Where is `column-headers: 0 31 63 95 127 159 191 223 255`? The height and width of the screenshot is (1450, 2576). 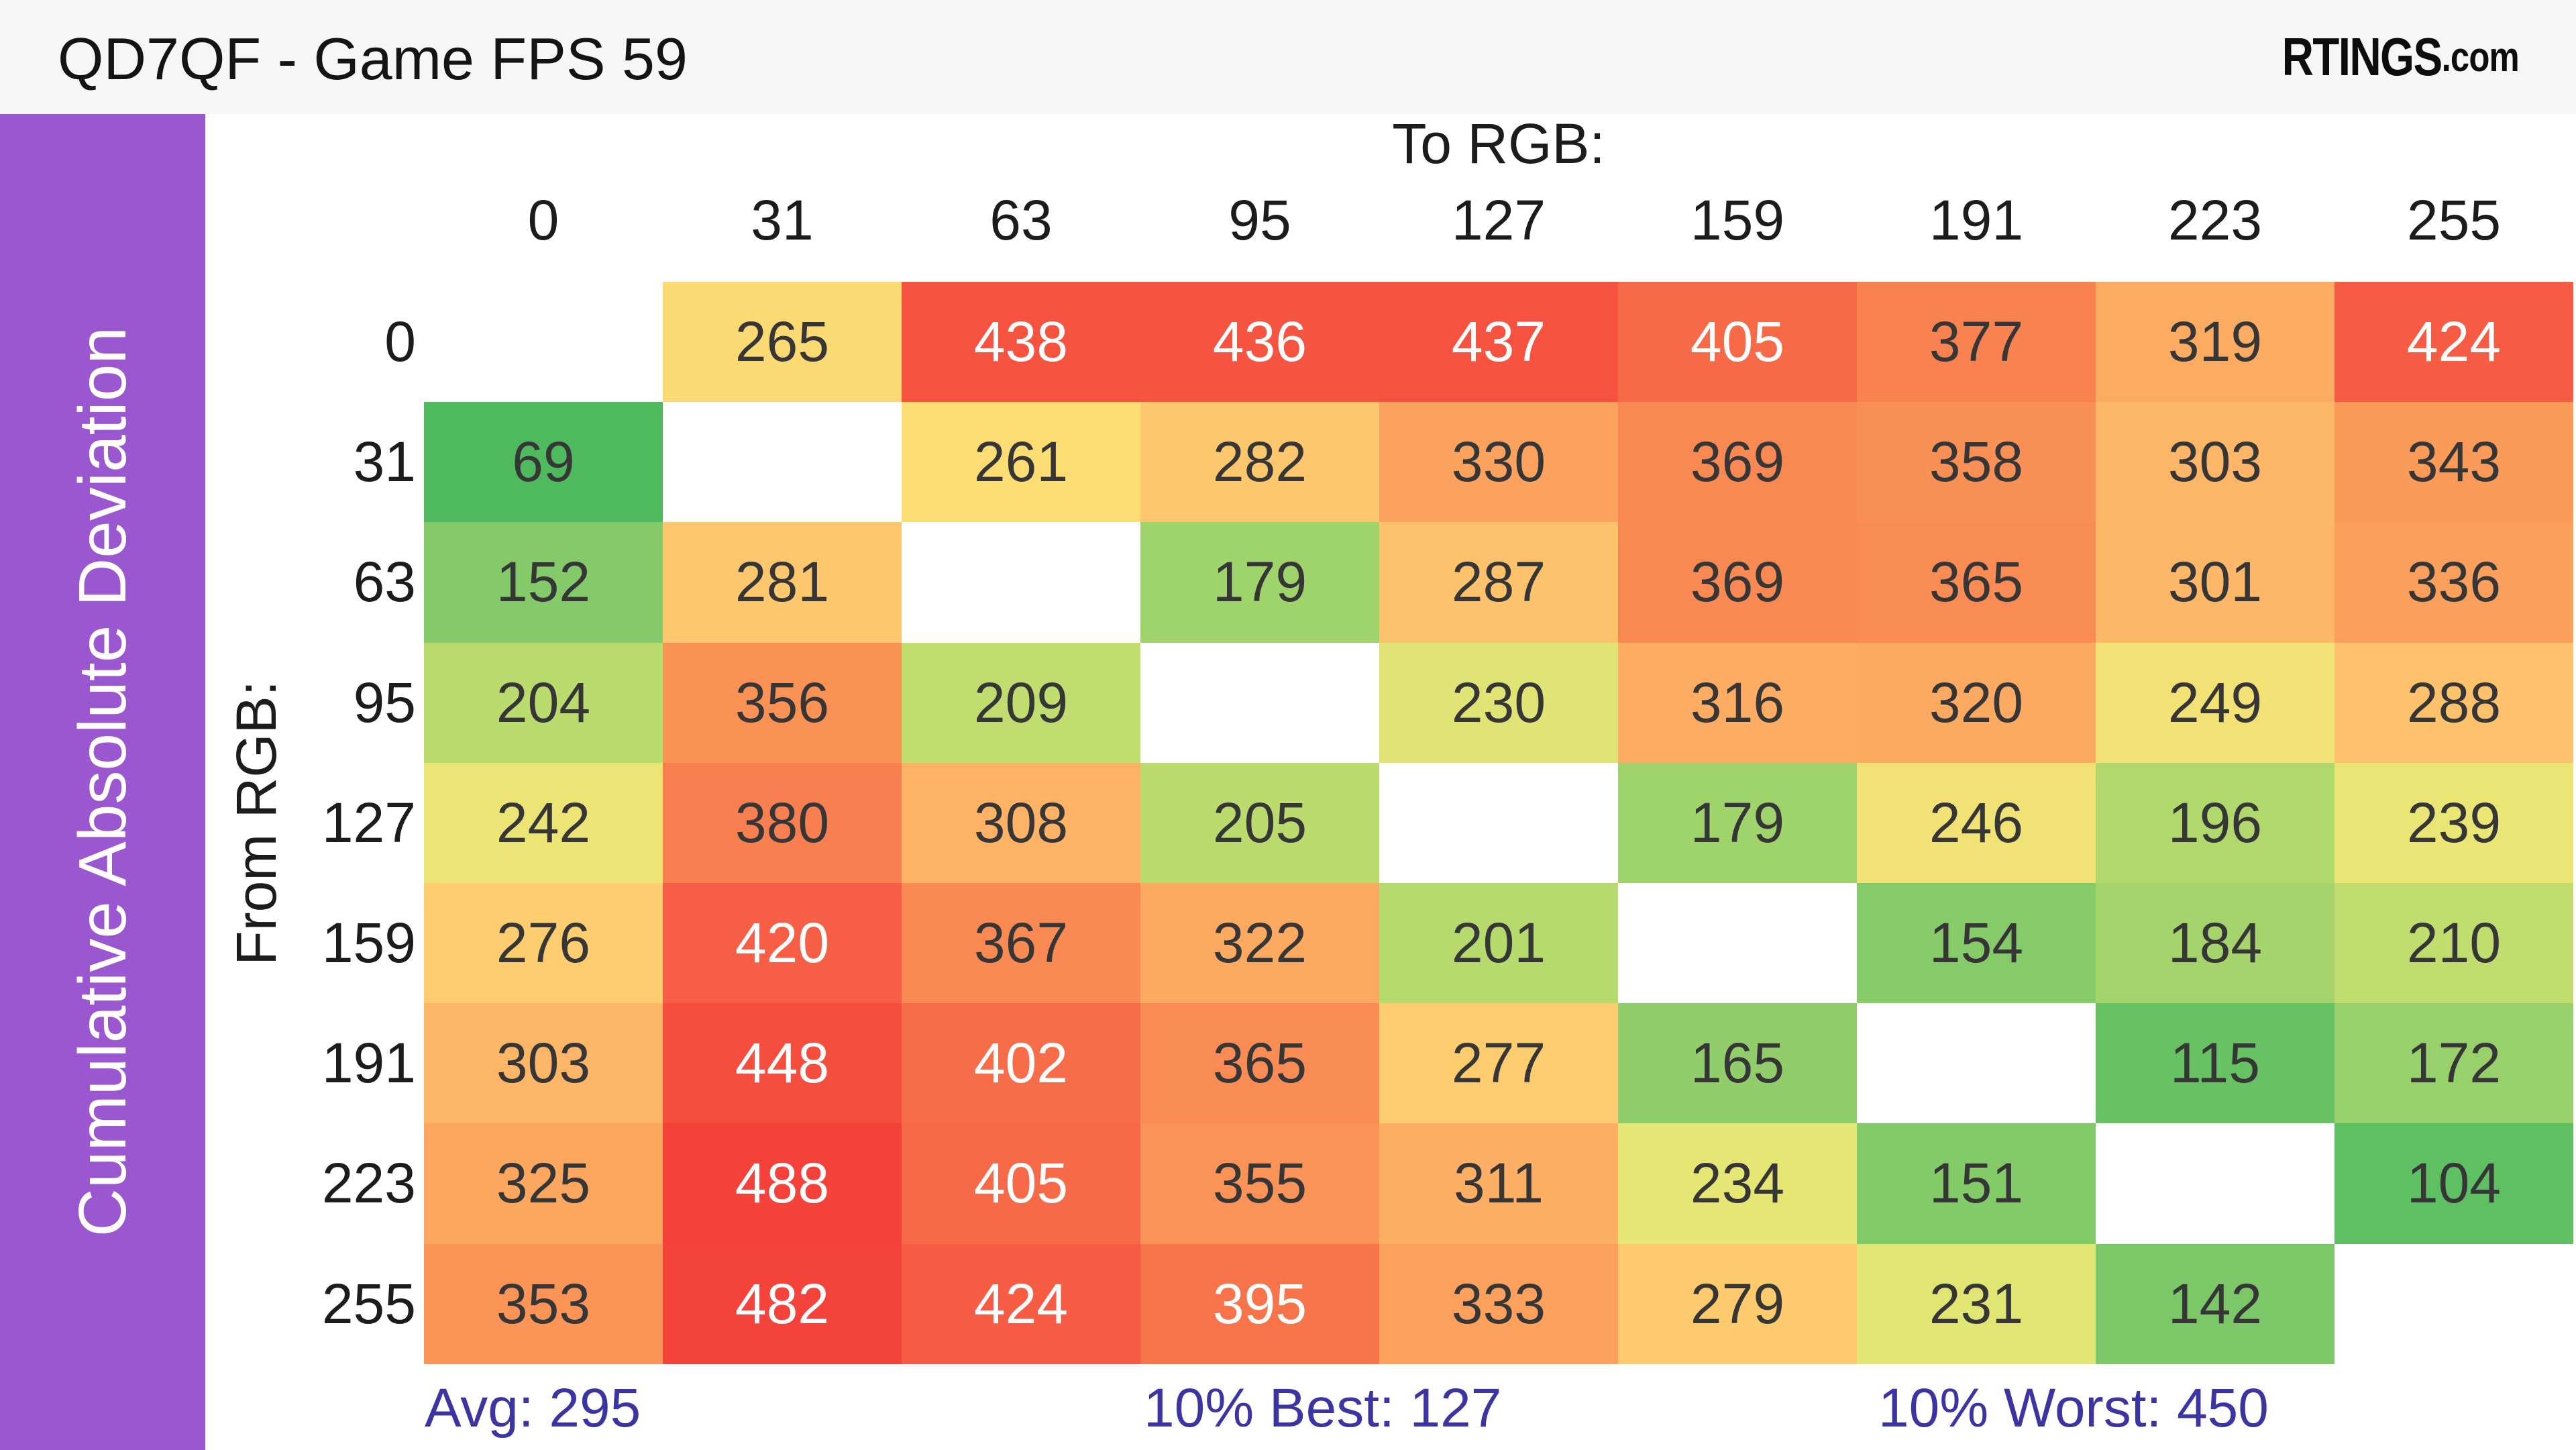
column-headers: 0 31 63 95 127 159 191 223 255 is located at coordinates (1498, 220).